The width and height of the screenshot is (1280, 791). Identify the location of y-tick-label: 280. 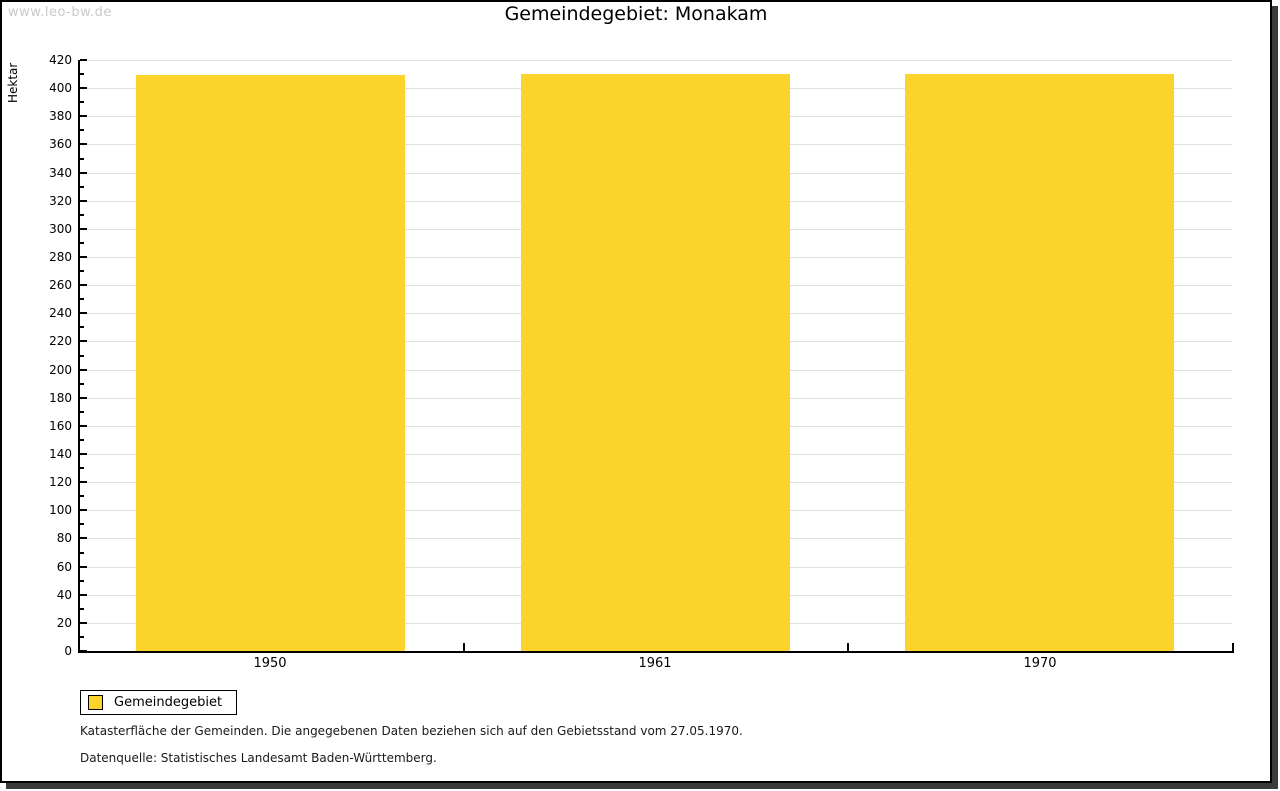
(60, 257).